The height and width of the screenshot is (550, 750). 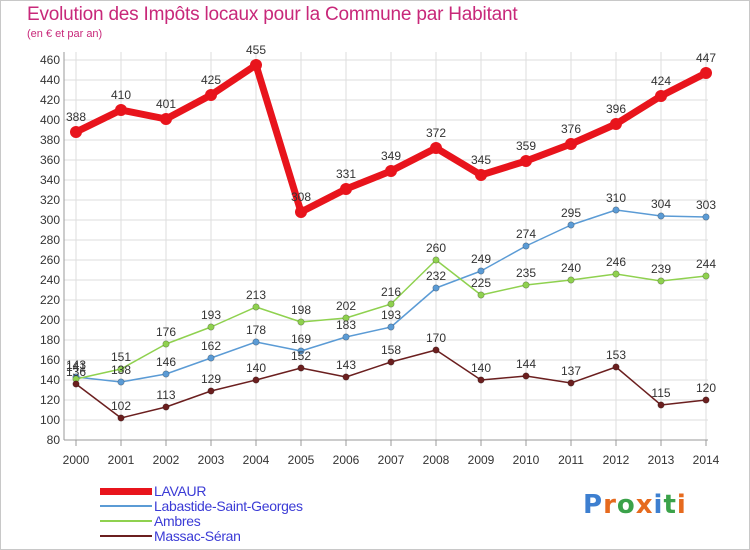 What do you see at coordinates (616, 460) in the screenshot?
I see `x-tick-label: 2012` at bounding box center [616, 460].